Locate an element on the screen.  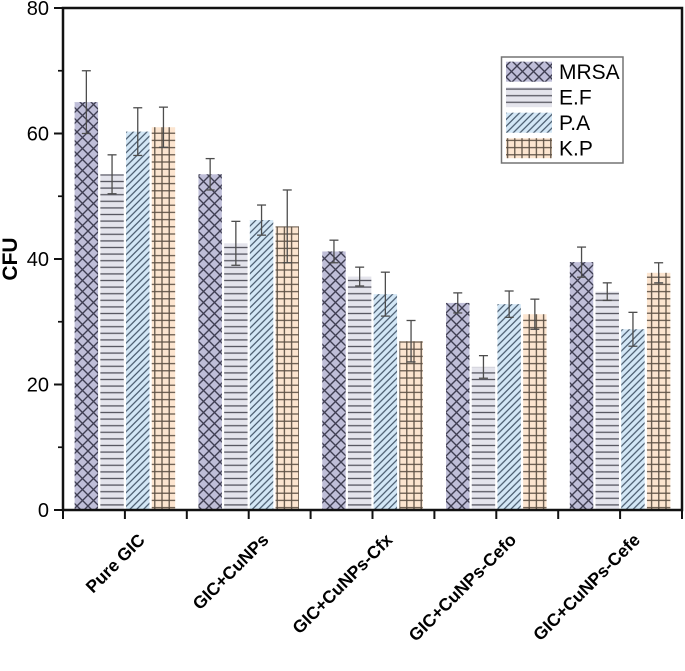
x-category-label-gic-cunps: GIC+CuNPs is located at coordinates (231, 571).